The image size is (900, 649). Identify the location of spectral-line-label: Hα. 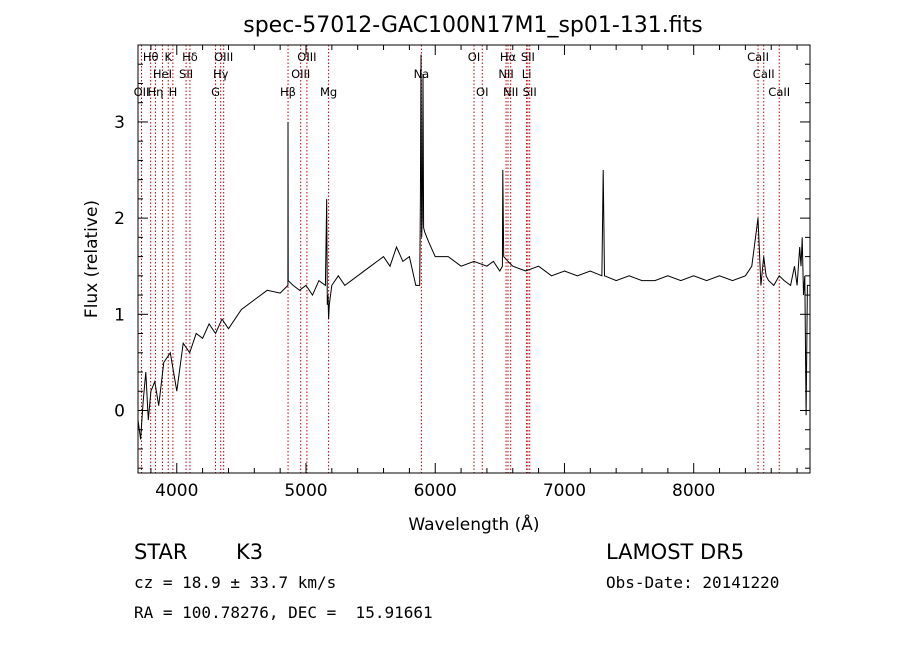
(508, 57).